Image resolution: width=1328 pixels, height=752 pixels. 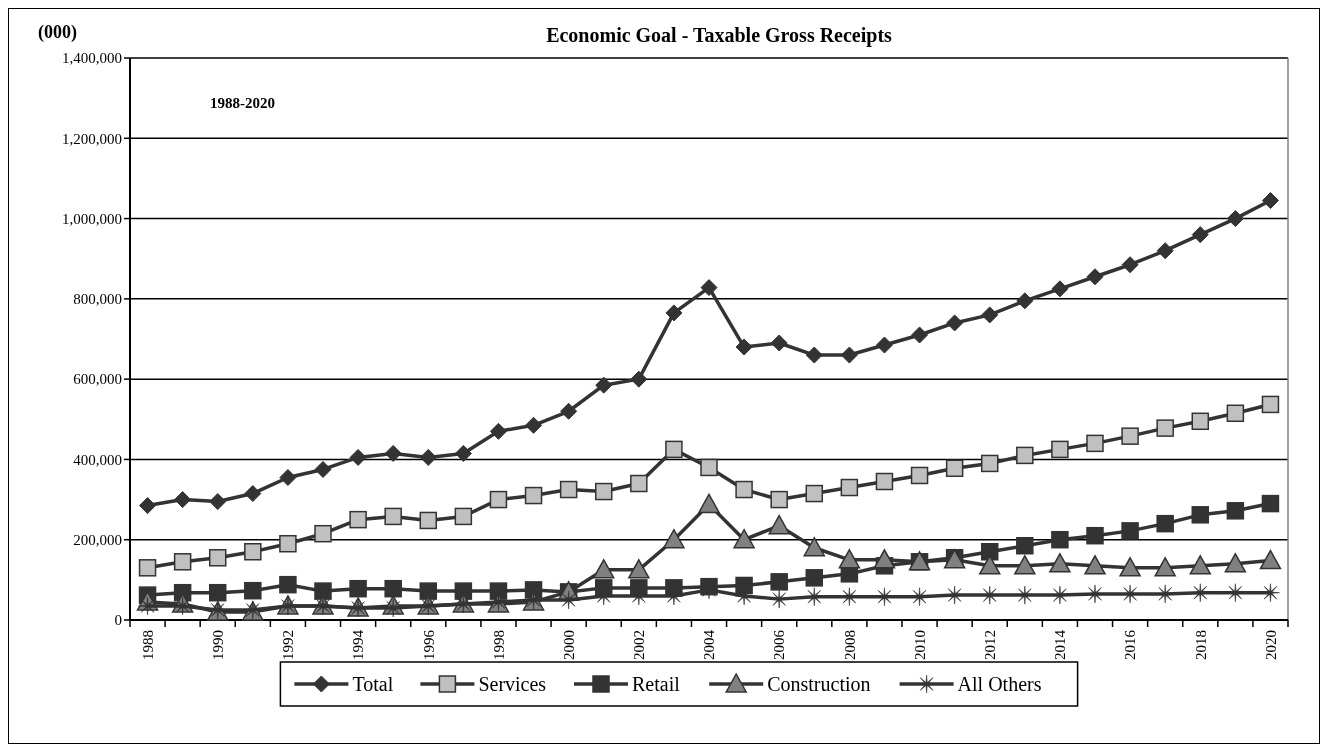 What do you see at coordinates (92, 218) in the screenshot?
I see `y-tick-label: 1,000,000` at bounding box center [92, 218].